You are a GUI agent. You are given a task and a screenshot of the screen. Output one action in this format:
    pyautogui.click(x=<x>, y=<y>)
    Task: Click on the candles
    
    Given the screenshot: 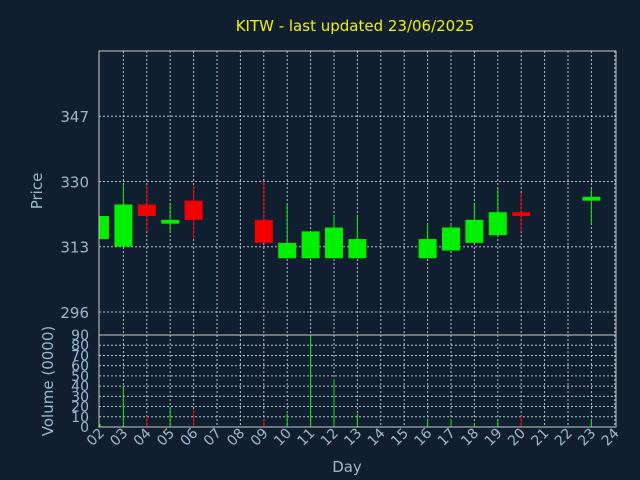 What is the action you would take?
    pyautogui.click(x=350, y=220)
    